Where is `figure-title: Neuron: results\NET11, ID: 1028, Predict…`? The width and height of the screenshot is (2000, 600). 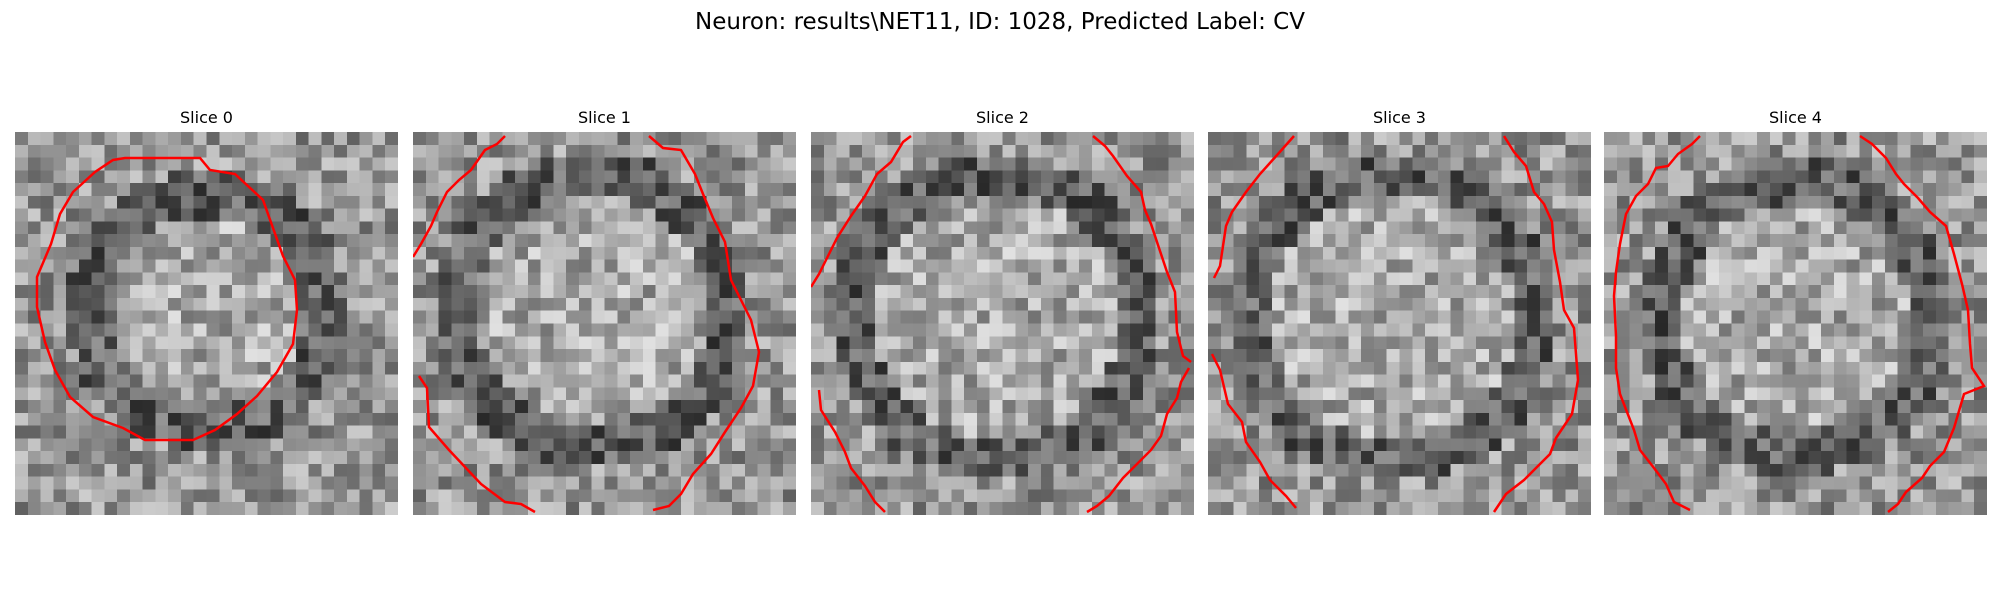
figure-title: Neuron: results\NET11, ID: 1028, Predict… is located at coordinates (1000, 22).